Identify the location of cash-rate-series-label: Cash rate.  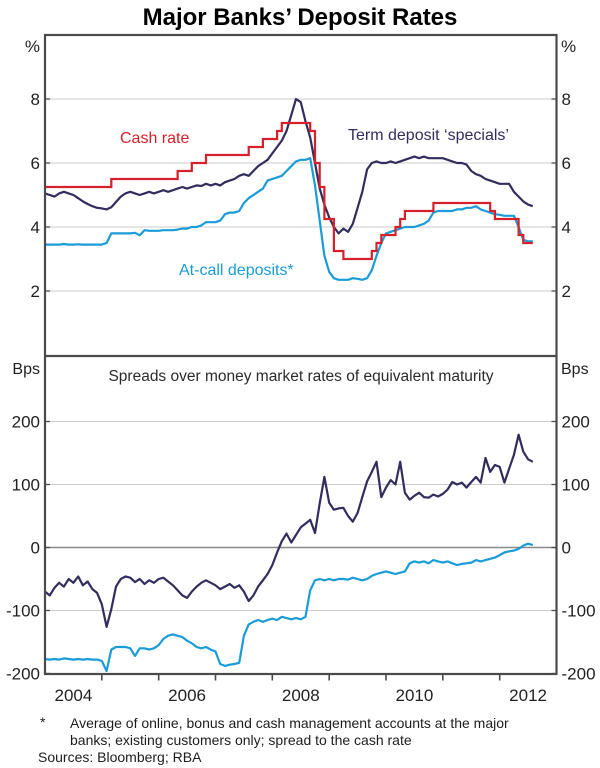
(155, 138).